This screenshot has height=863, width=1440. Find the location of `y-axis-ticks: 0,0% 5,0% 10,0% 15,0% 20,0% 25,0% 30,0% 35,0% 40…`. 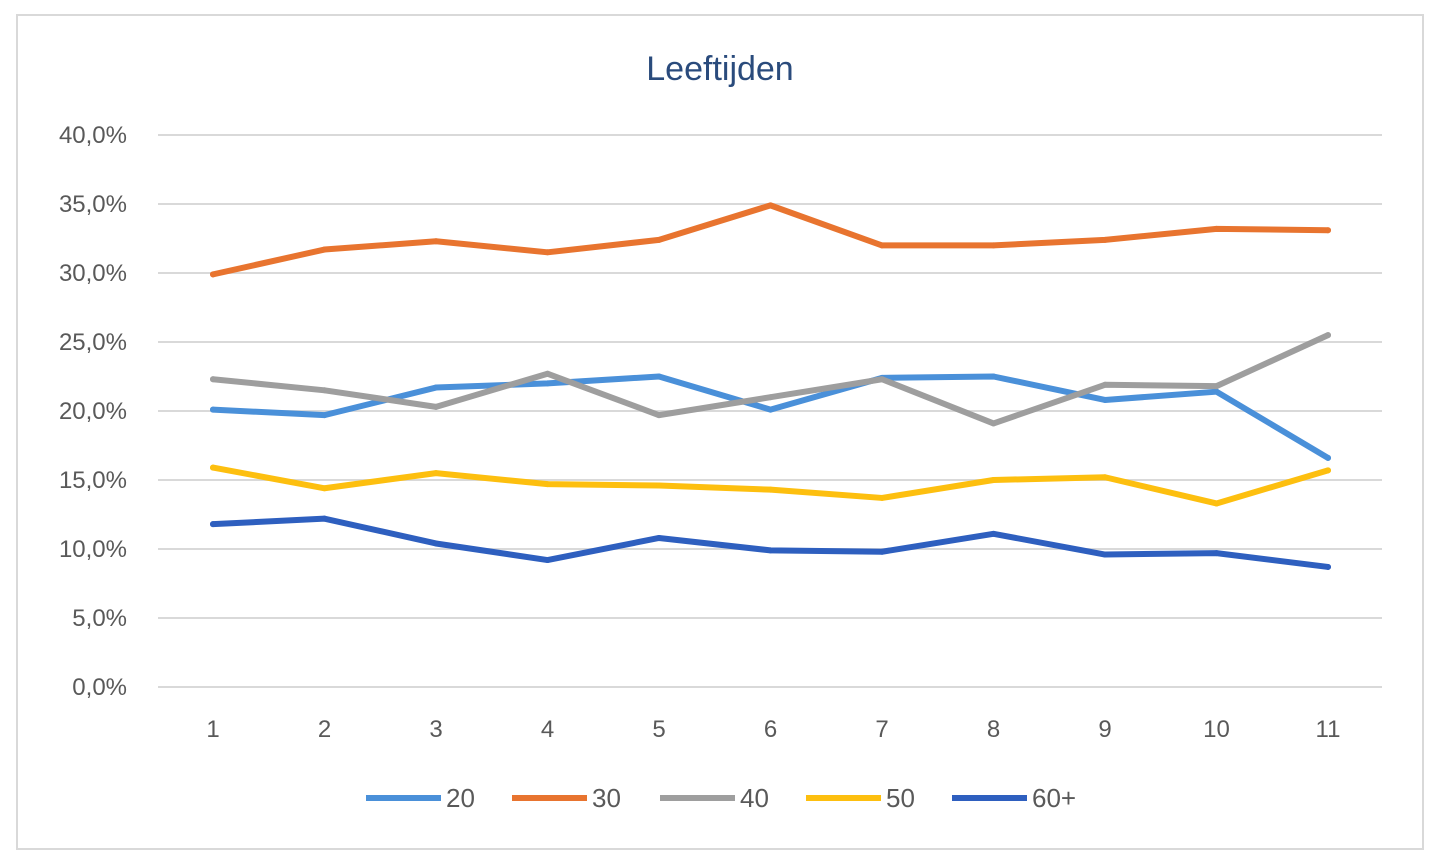

y-axis-ticks: 0,0% 5,0% 10,0% 15,0% 20,0% 25,0% 30,0% 35,0% 40… is located at coordinates (93, 411).